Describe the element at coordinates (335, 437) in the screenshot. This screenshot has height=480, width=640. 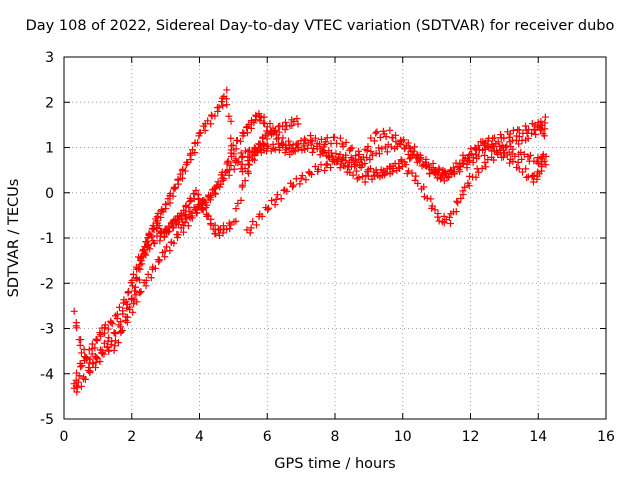
I see `x-tick-label: 8` at that location.